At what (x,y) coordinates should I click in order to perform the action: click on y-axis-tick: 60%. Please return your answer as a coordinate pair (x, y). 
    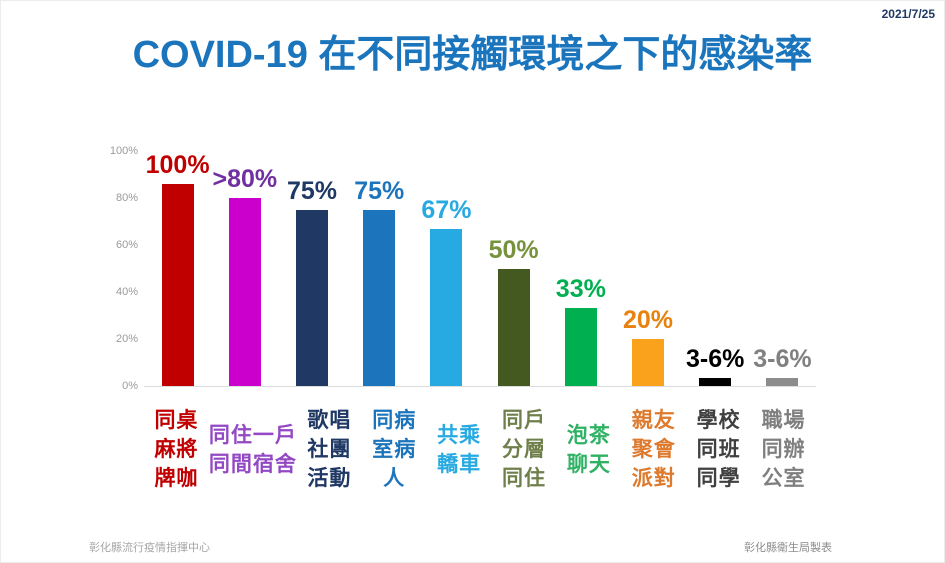
    Looking at the image, I should click on (126, 245).